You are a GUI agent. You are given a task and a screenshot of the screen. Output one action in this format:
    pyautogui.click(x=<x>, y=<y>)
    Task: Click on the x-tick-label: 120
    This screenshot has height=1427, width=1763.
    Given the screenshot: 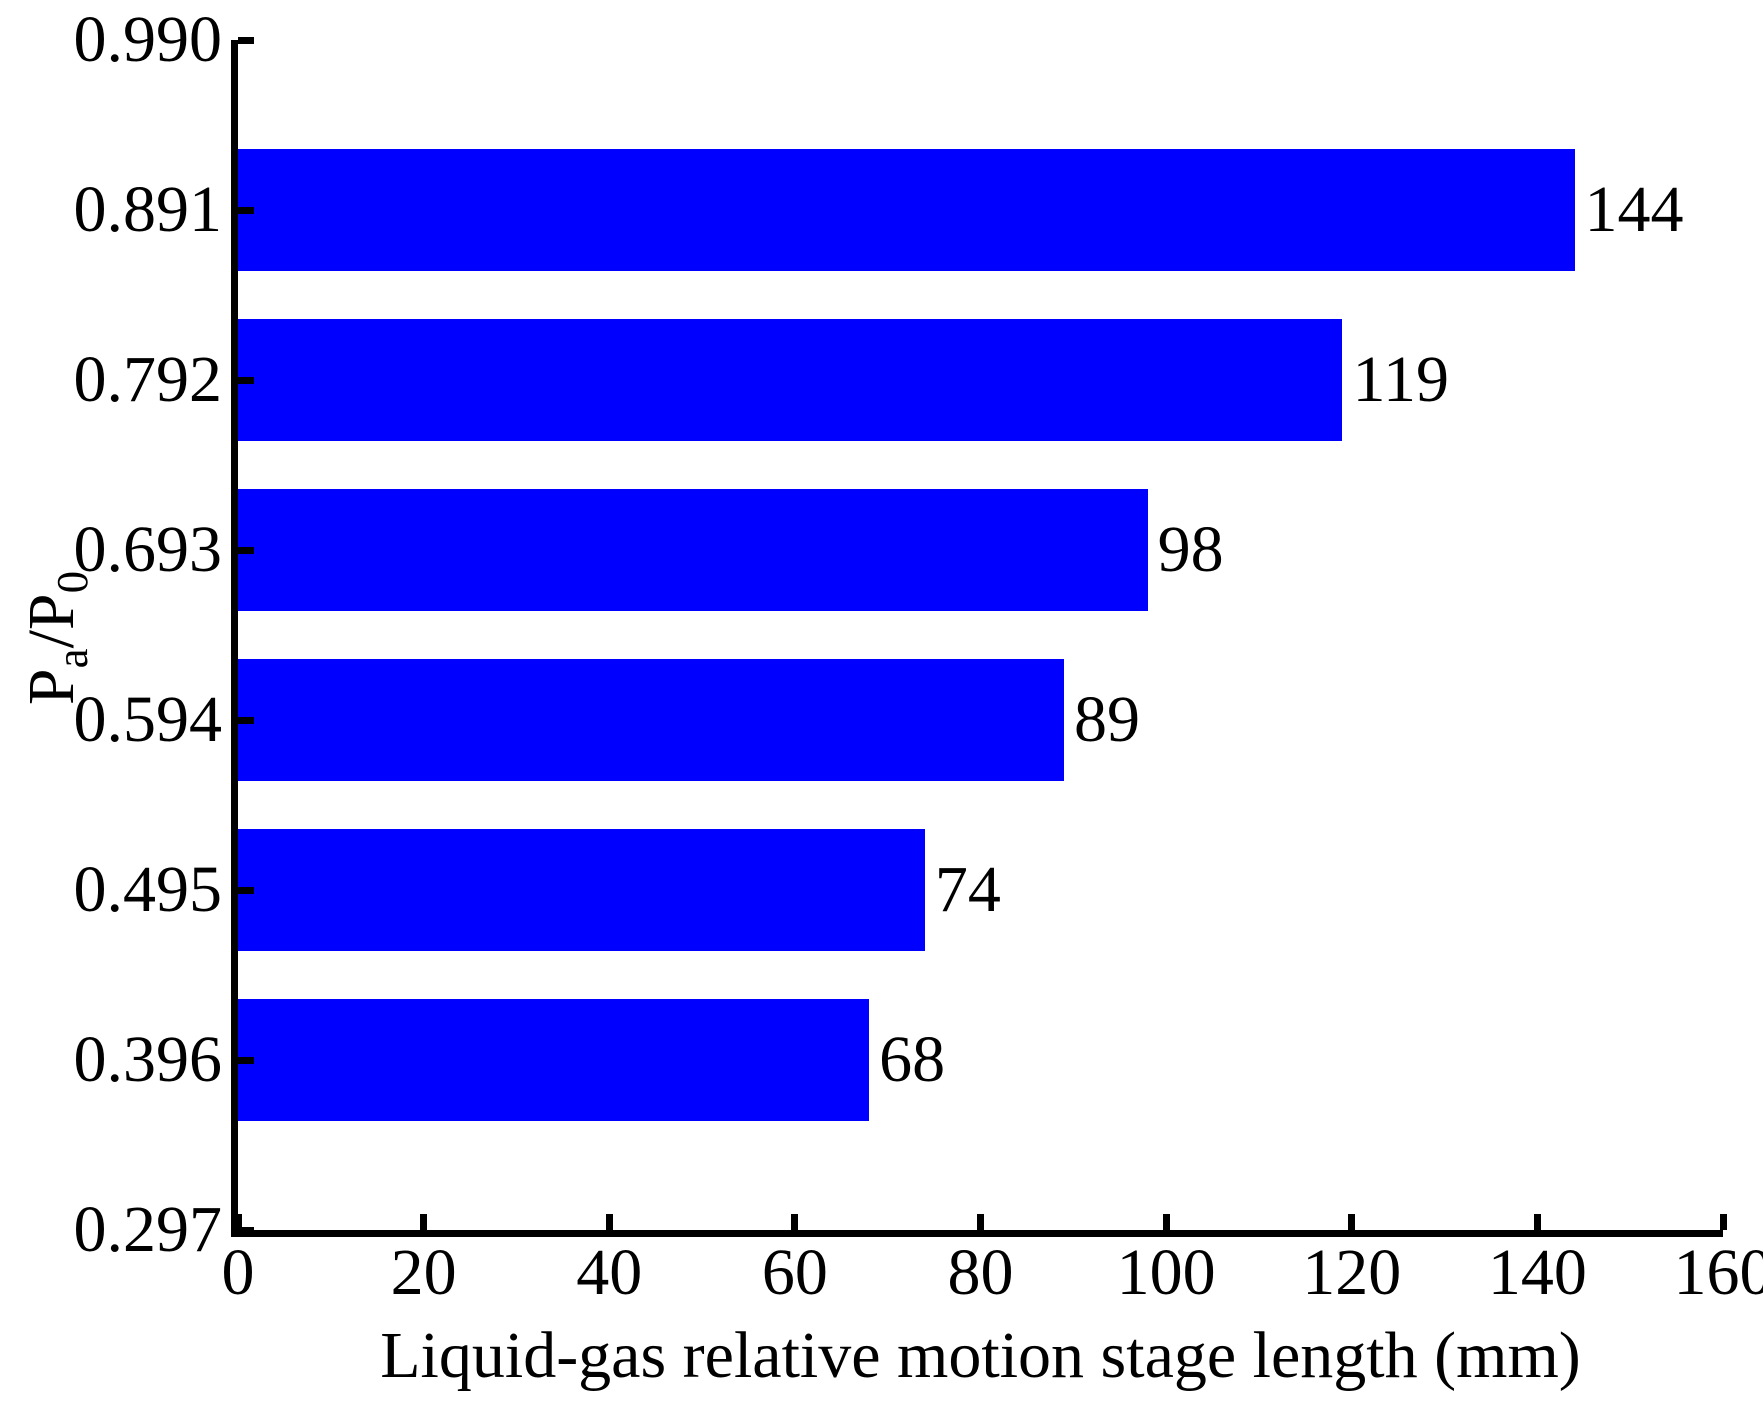 What is the action you would take?
    pyautogui.click(x=1352, y=1272)
    